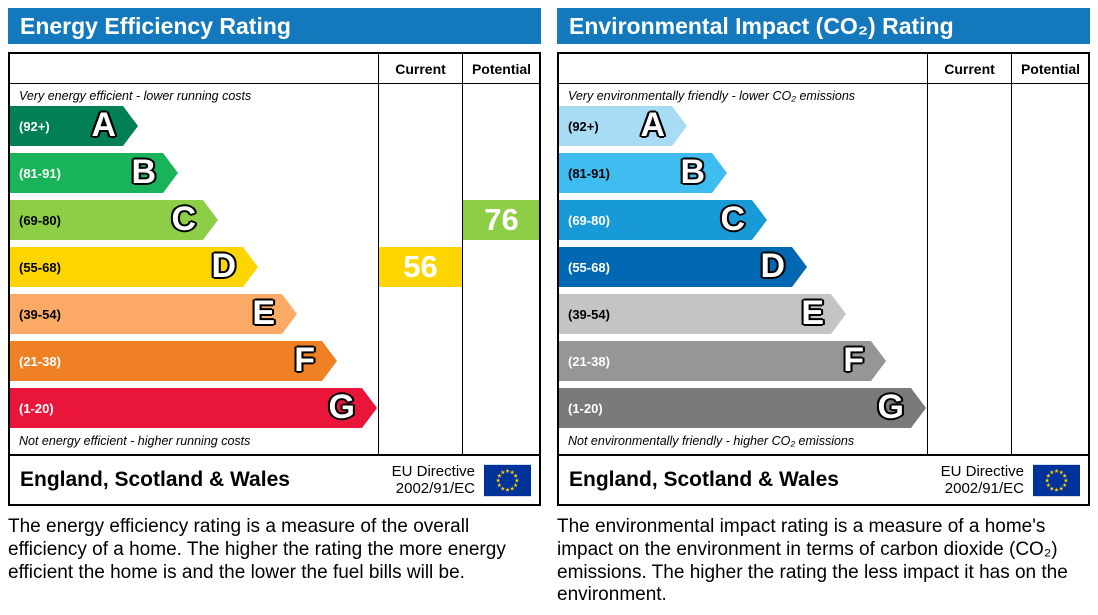 This screenshot has height=615, width=1098. Describe the element at coordinates (420, 267) in the screenshot. I see `current-rating-indicator: 56` at that location.